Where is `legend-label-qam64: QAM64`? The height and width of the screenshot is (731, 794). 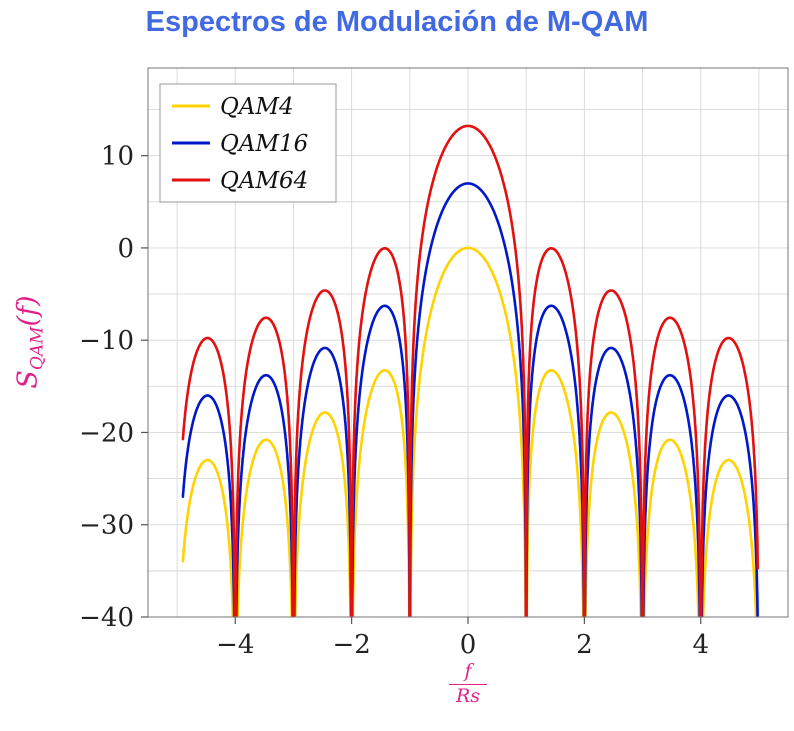
legend-label-qam64: QAM64 is located at coordinates (264, 181).